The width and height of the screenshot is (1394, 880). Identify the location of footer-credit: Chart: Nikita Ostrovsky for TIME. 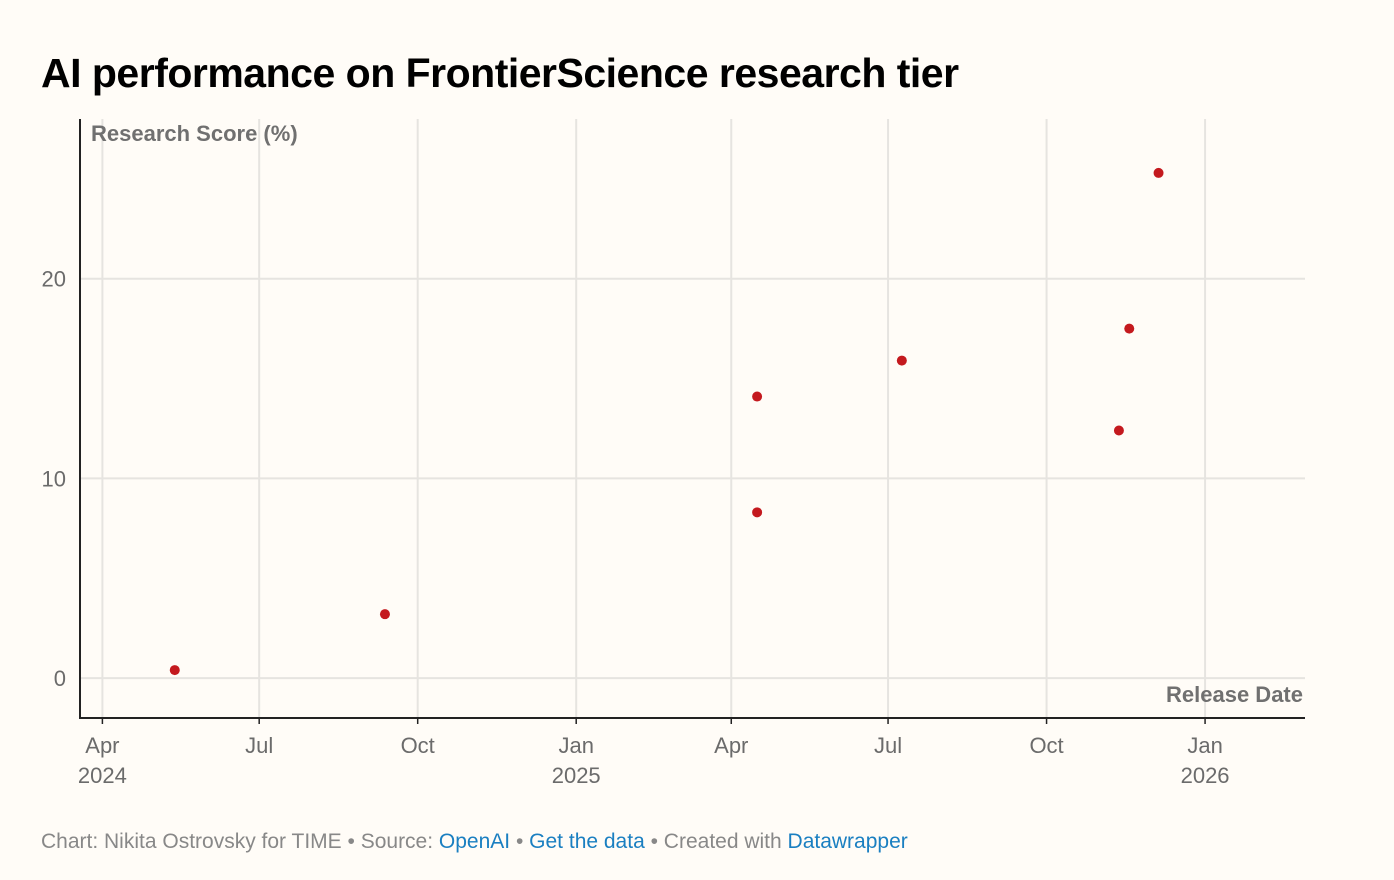
(191, 841).